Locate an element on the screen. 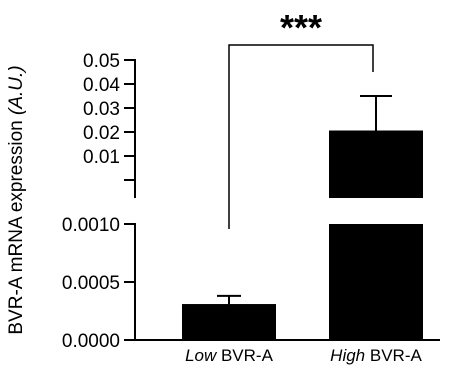 The image size is (464, 372). upper-ticks is located at coordinates (129, 120).